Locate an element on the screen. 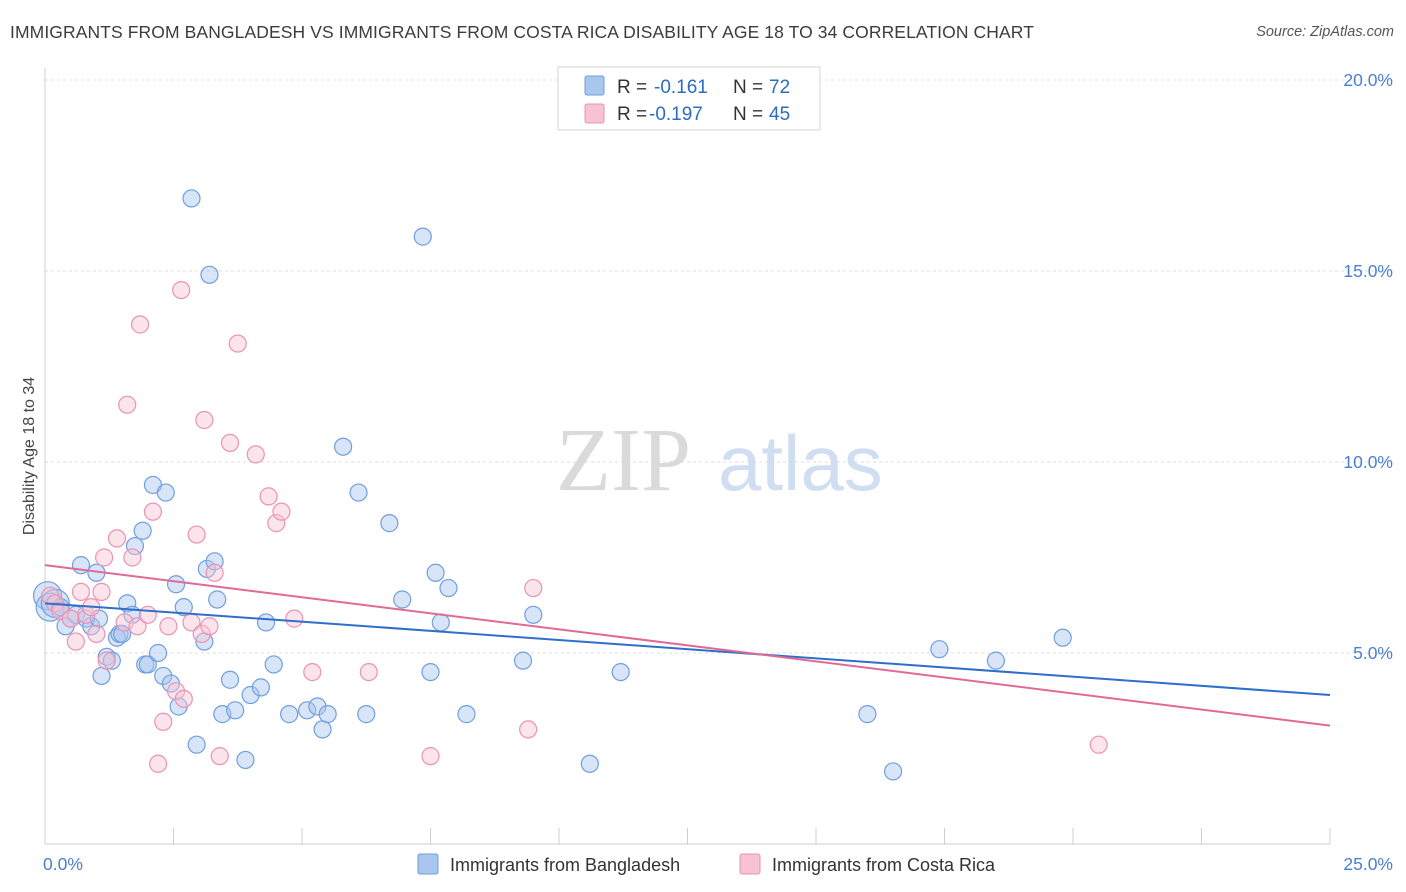 The height and width of the screenshot is (892, 1406). y-axis-title: Disability Age 18 to 34 is located at coordinates (29, 456).